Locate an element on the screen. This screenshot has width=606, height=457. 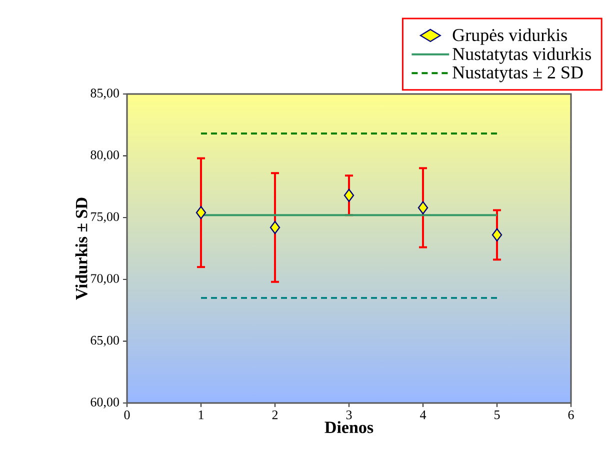
x-axis-title: Dienos is located at coordinates (349, 427).